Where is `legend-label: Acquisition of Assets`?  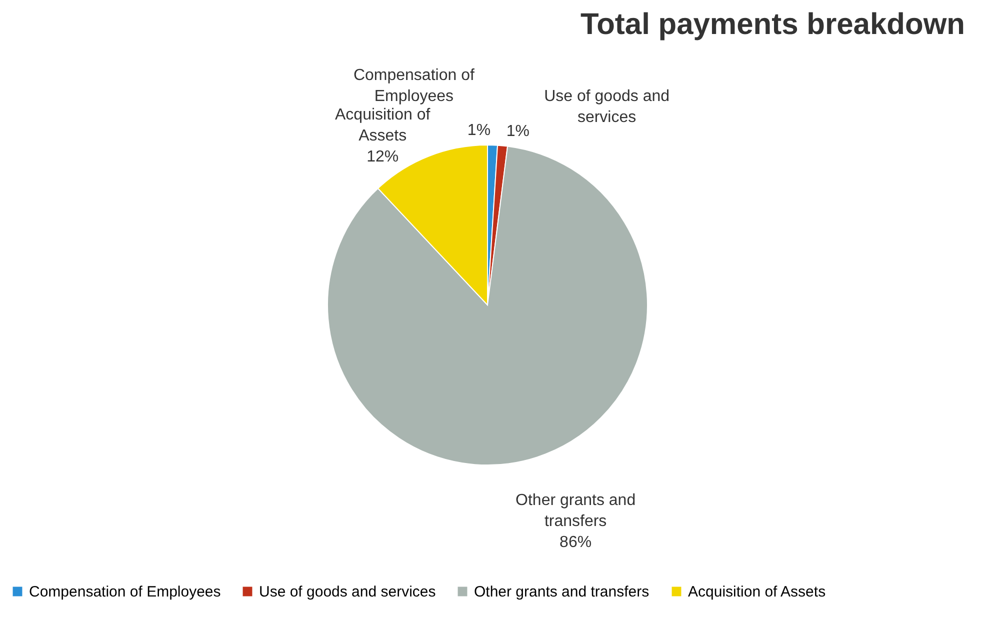 legend-label: Acquisition of Assets is located at coordinates (757, 592).